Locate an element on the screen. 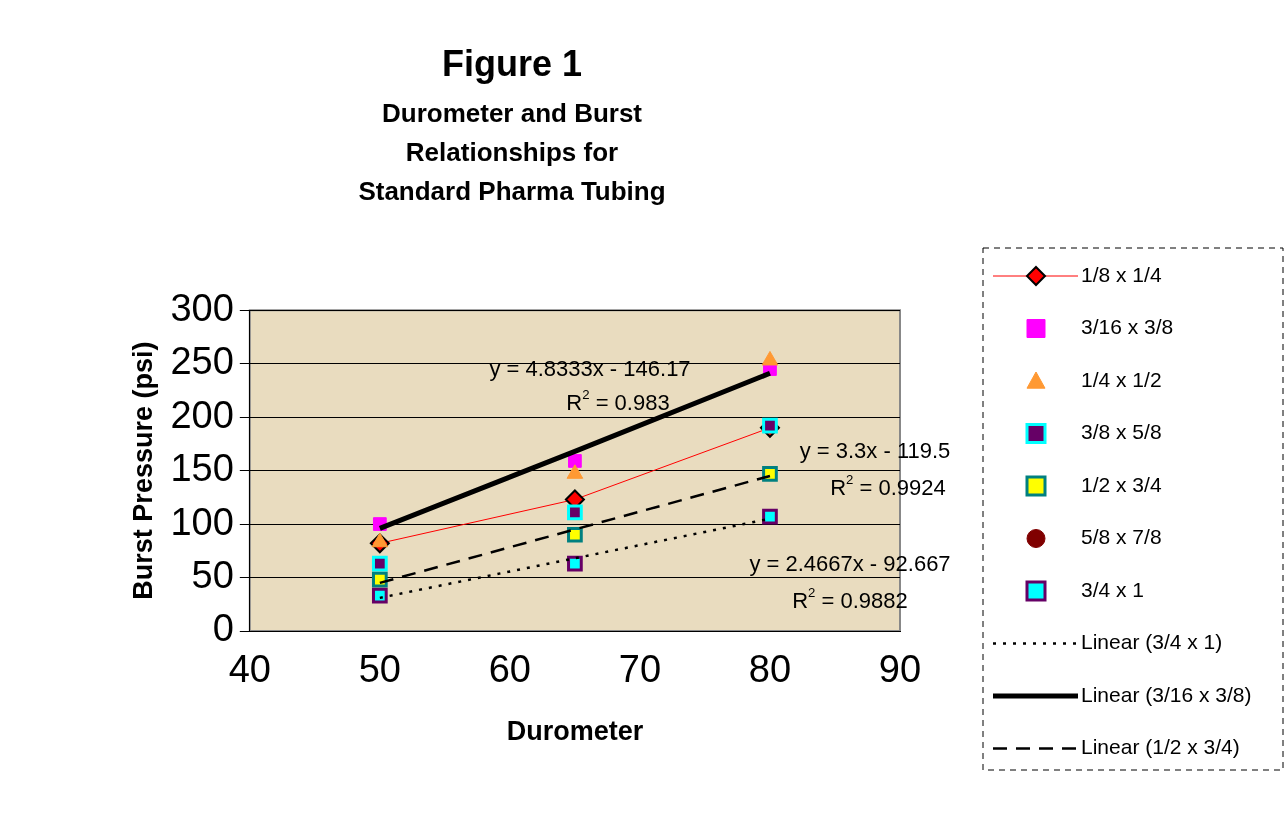  x-tick-label: 60 is located at coordinates (510, 669).